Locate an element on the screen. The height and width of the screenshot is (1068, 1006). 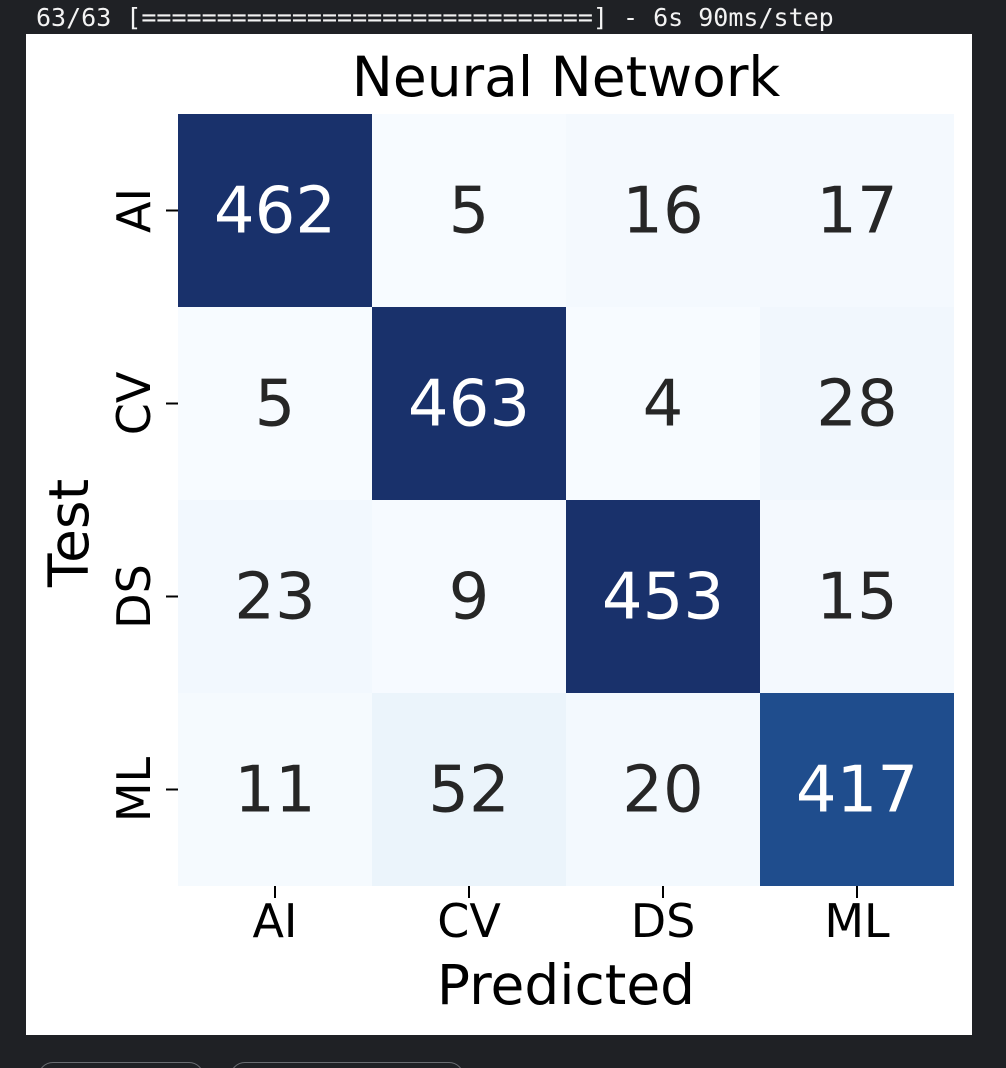
y-tick-label-cv: CV is located at coordinates (134, 403).